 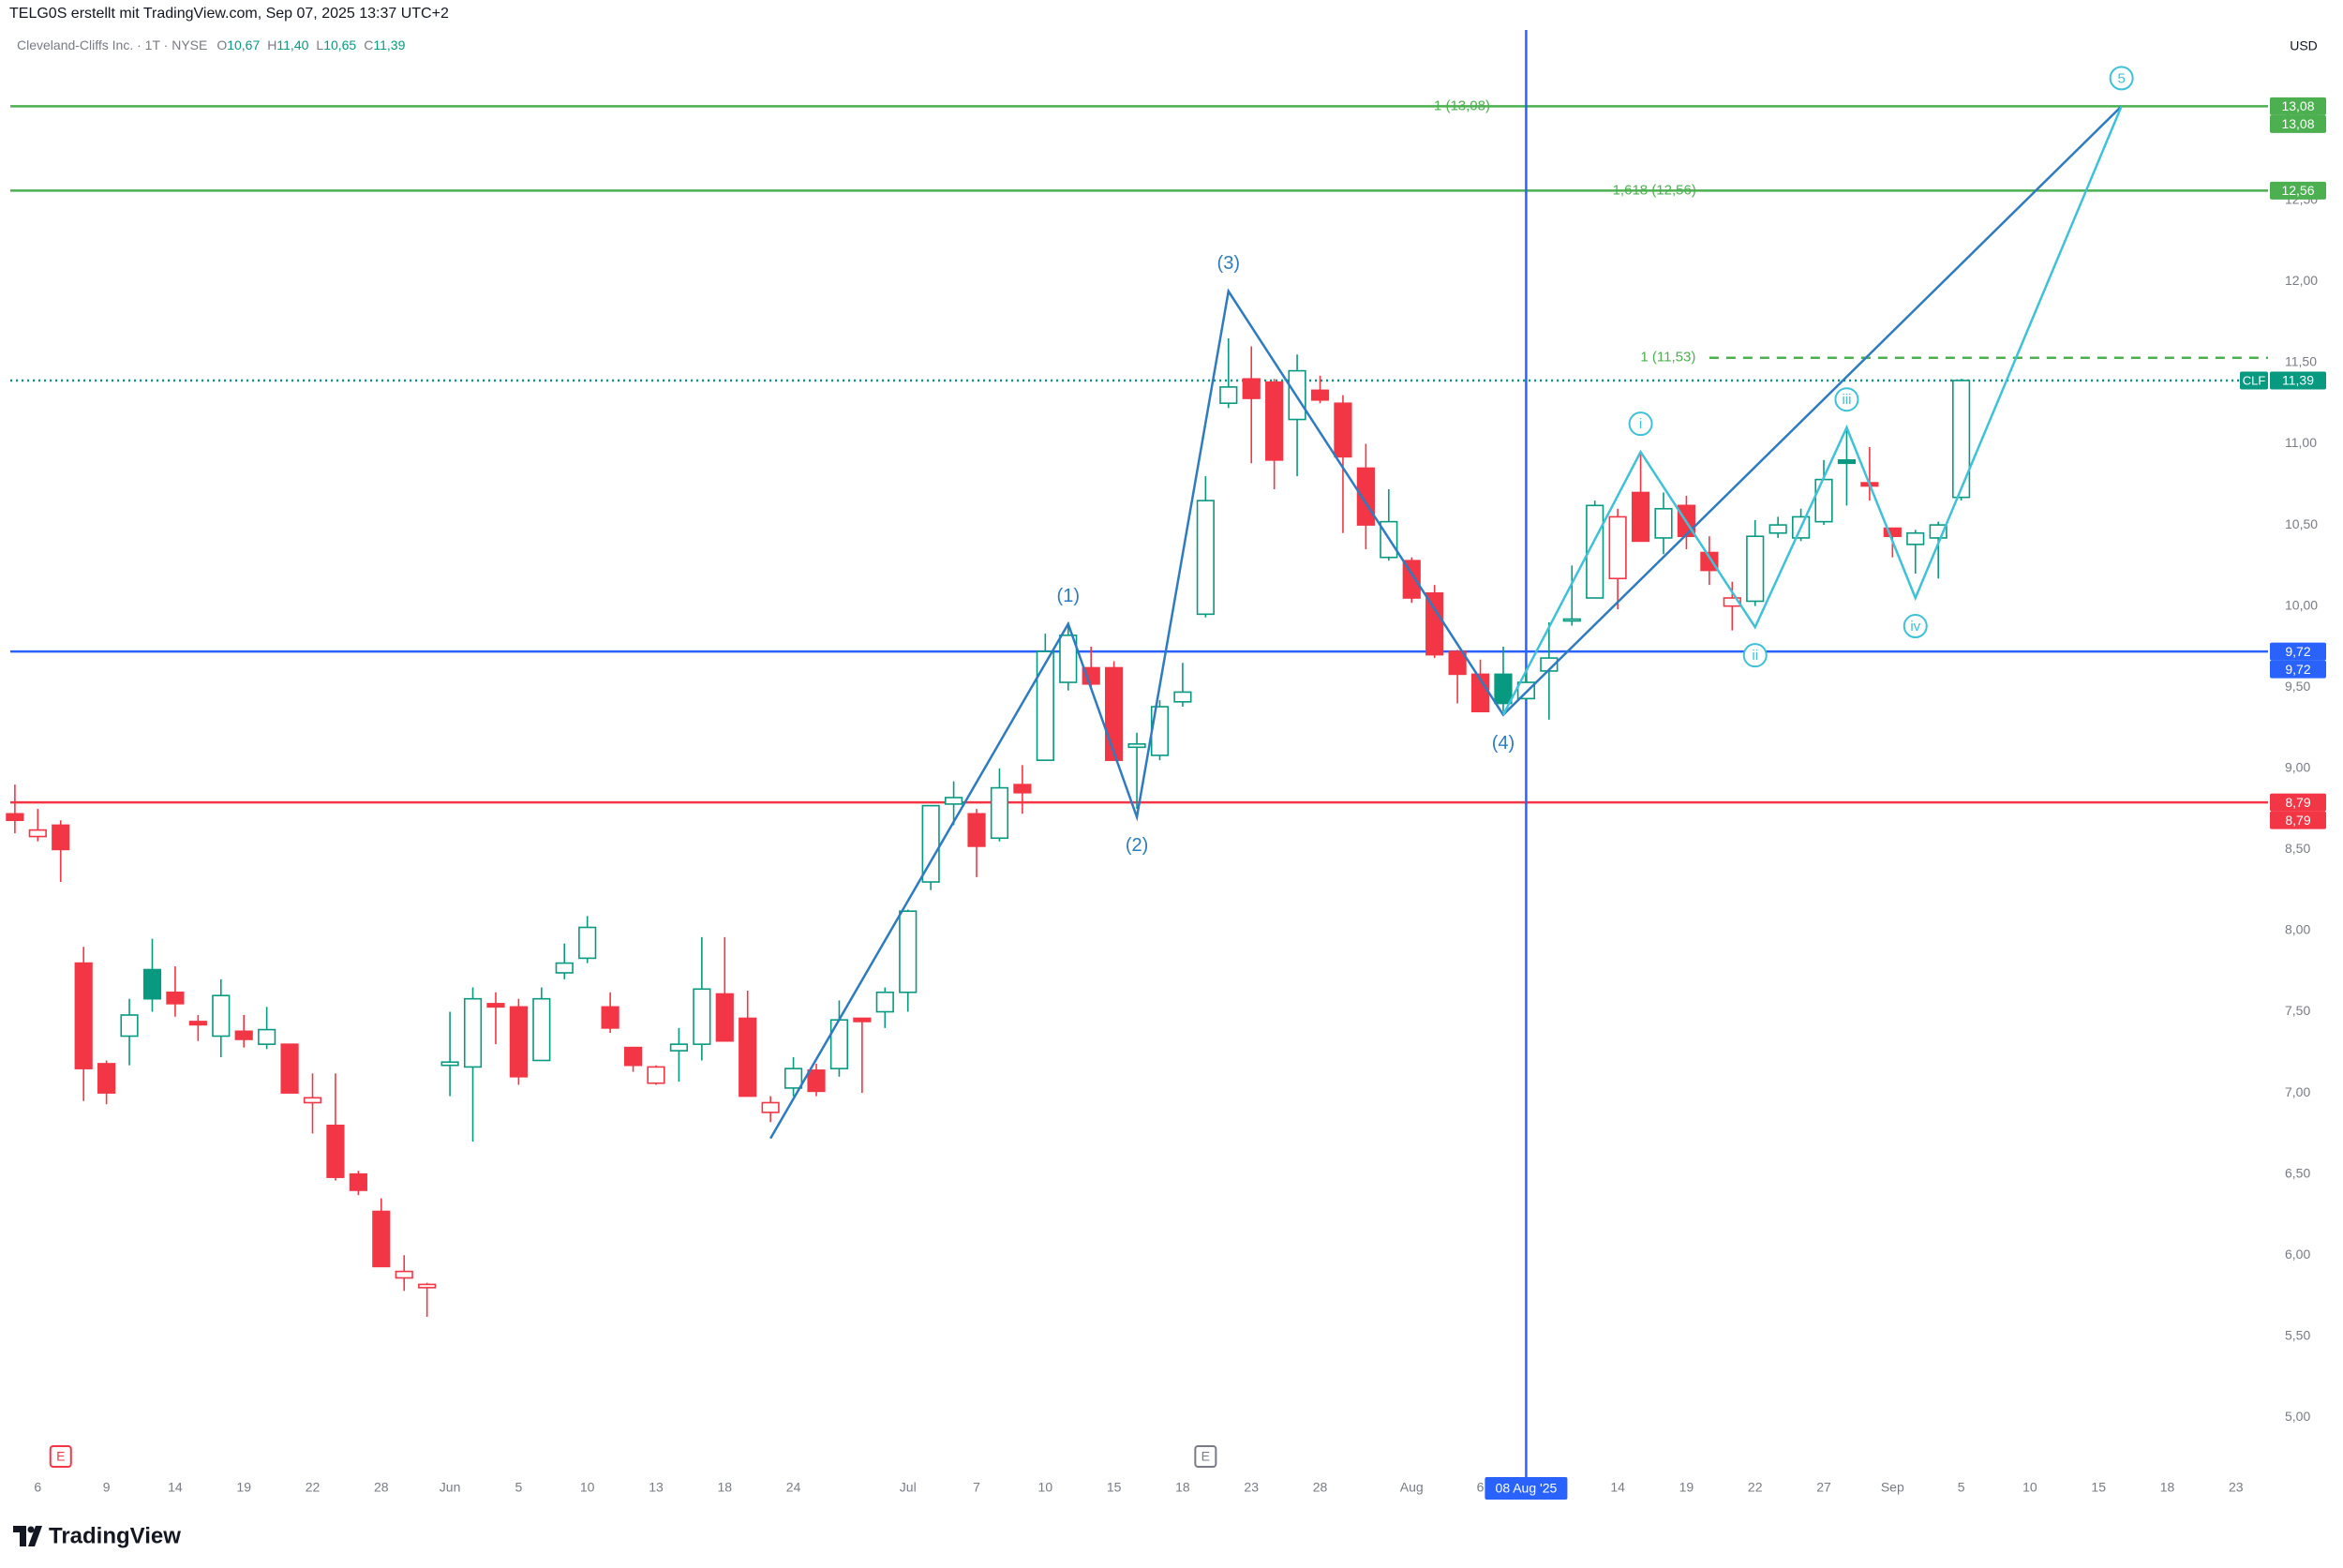 I want to click on x-tick-label: 23, so click(x=1251, y=1488).